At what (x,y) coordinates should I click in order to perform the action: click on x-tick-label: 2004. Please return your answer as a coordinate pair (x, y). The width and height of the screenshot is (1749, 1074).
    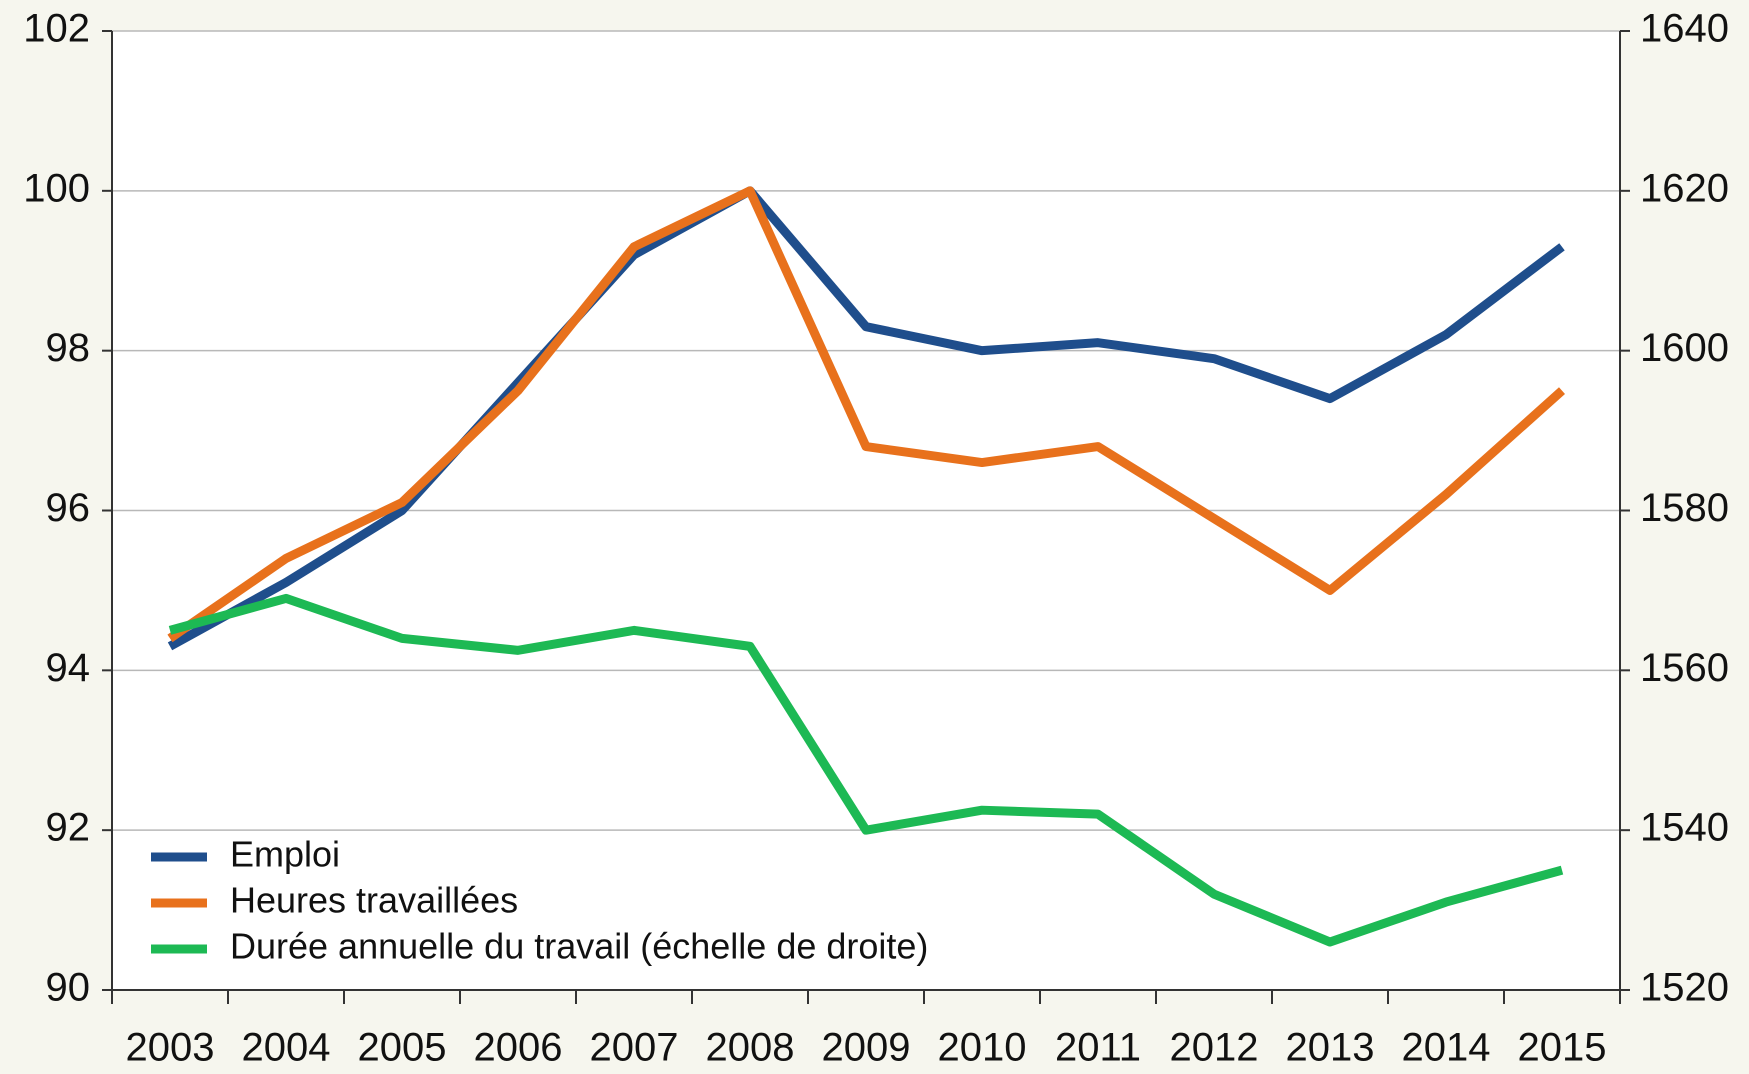
    Looking at the image, I should click on (286, 1048).